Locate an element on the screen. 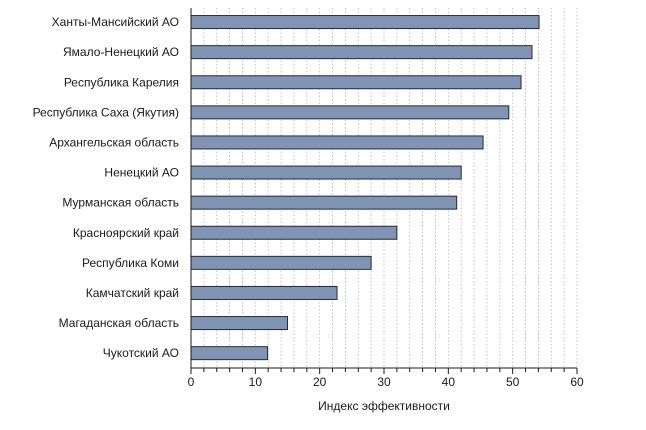 This screenshot has height=430, width=646. x-tick-label: 20 is located at coordinates (320, 382).